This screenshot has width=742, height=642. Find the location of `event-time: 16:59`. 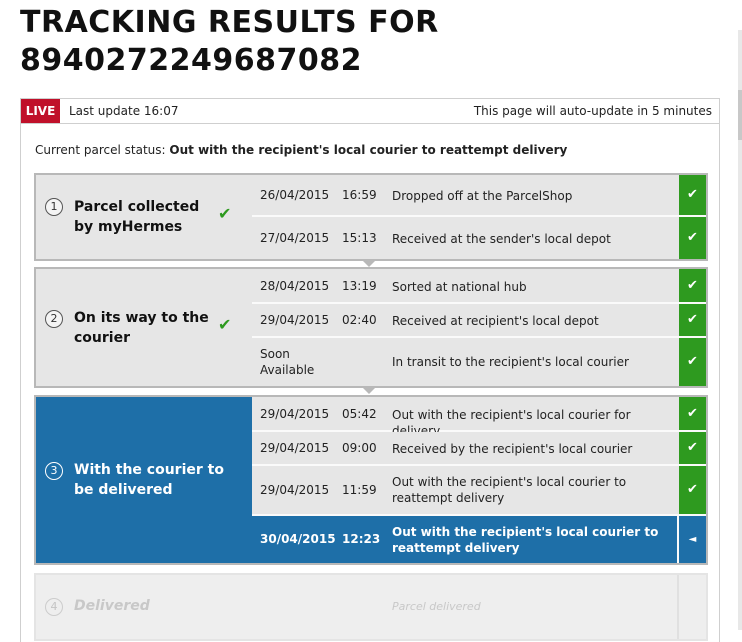

event-time: 16:59 is located at coordinates (359, 195).